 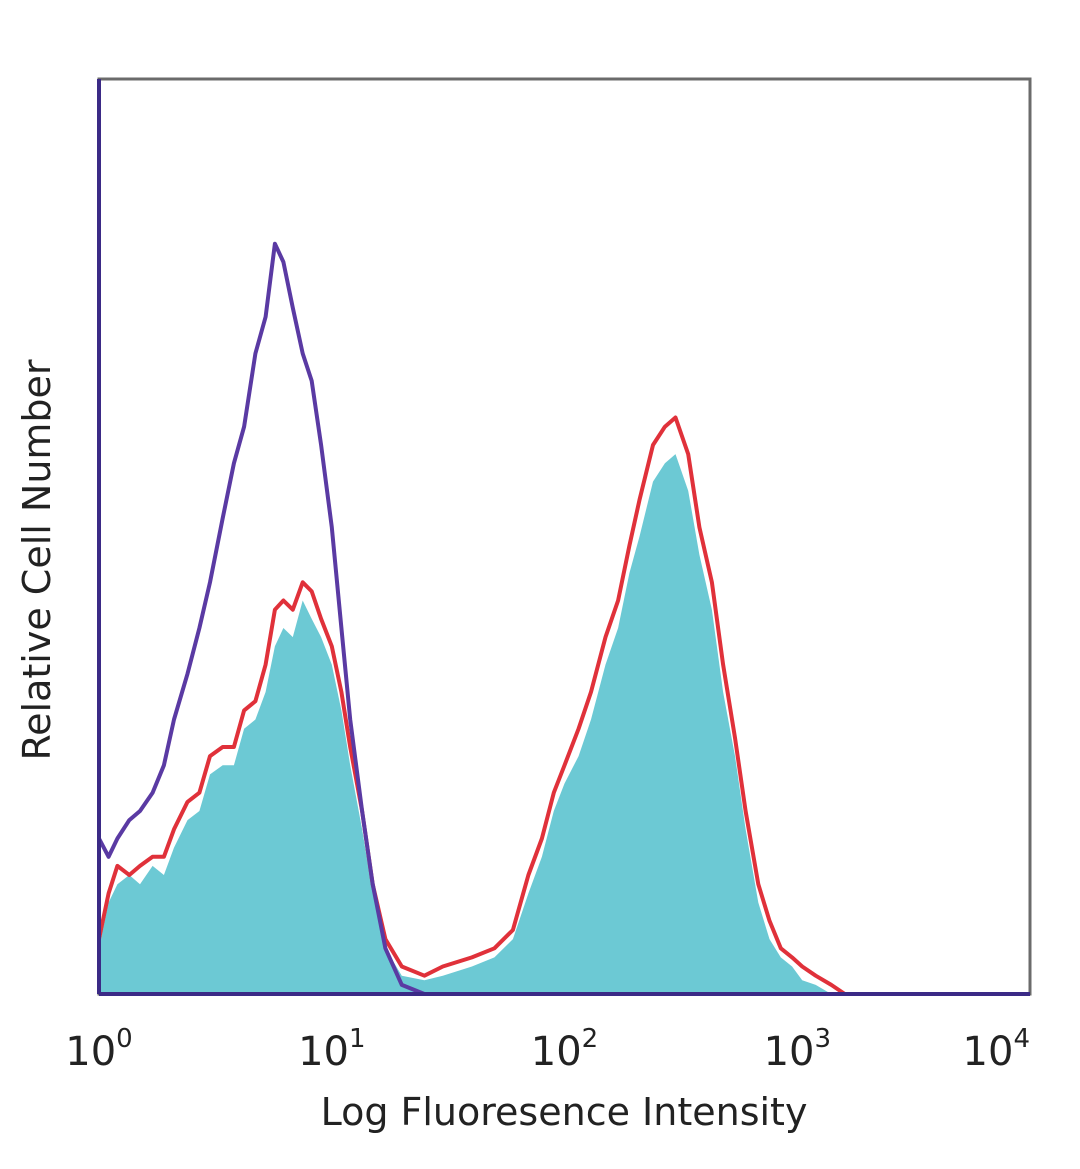 What do you see at coordinates (564, 1112) in the screenshot?
I see `x-axis-label: Log Fluoresence Intensity` at bounding box center [564, 1112].